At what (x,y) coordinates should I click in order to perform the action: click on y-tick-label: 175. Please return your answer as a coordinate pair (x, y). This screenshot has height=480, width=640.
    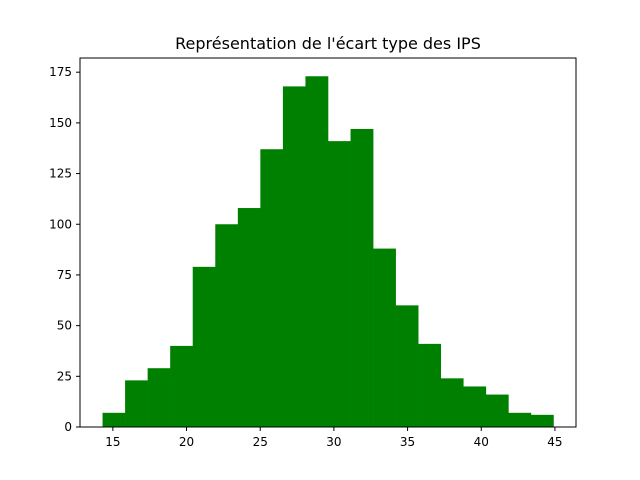
    Looking at the image, I should click on (60, 72).